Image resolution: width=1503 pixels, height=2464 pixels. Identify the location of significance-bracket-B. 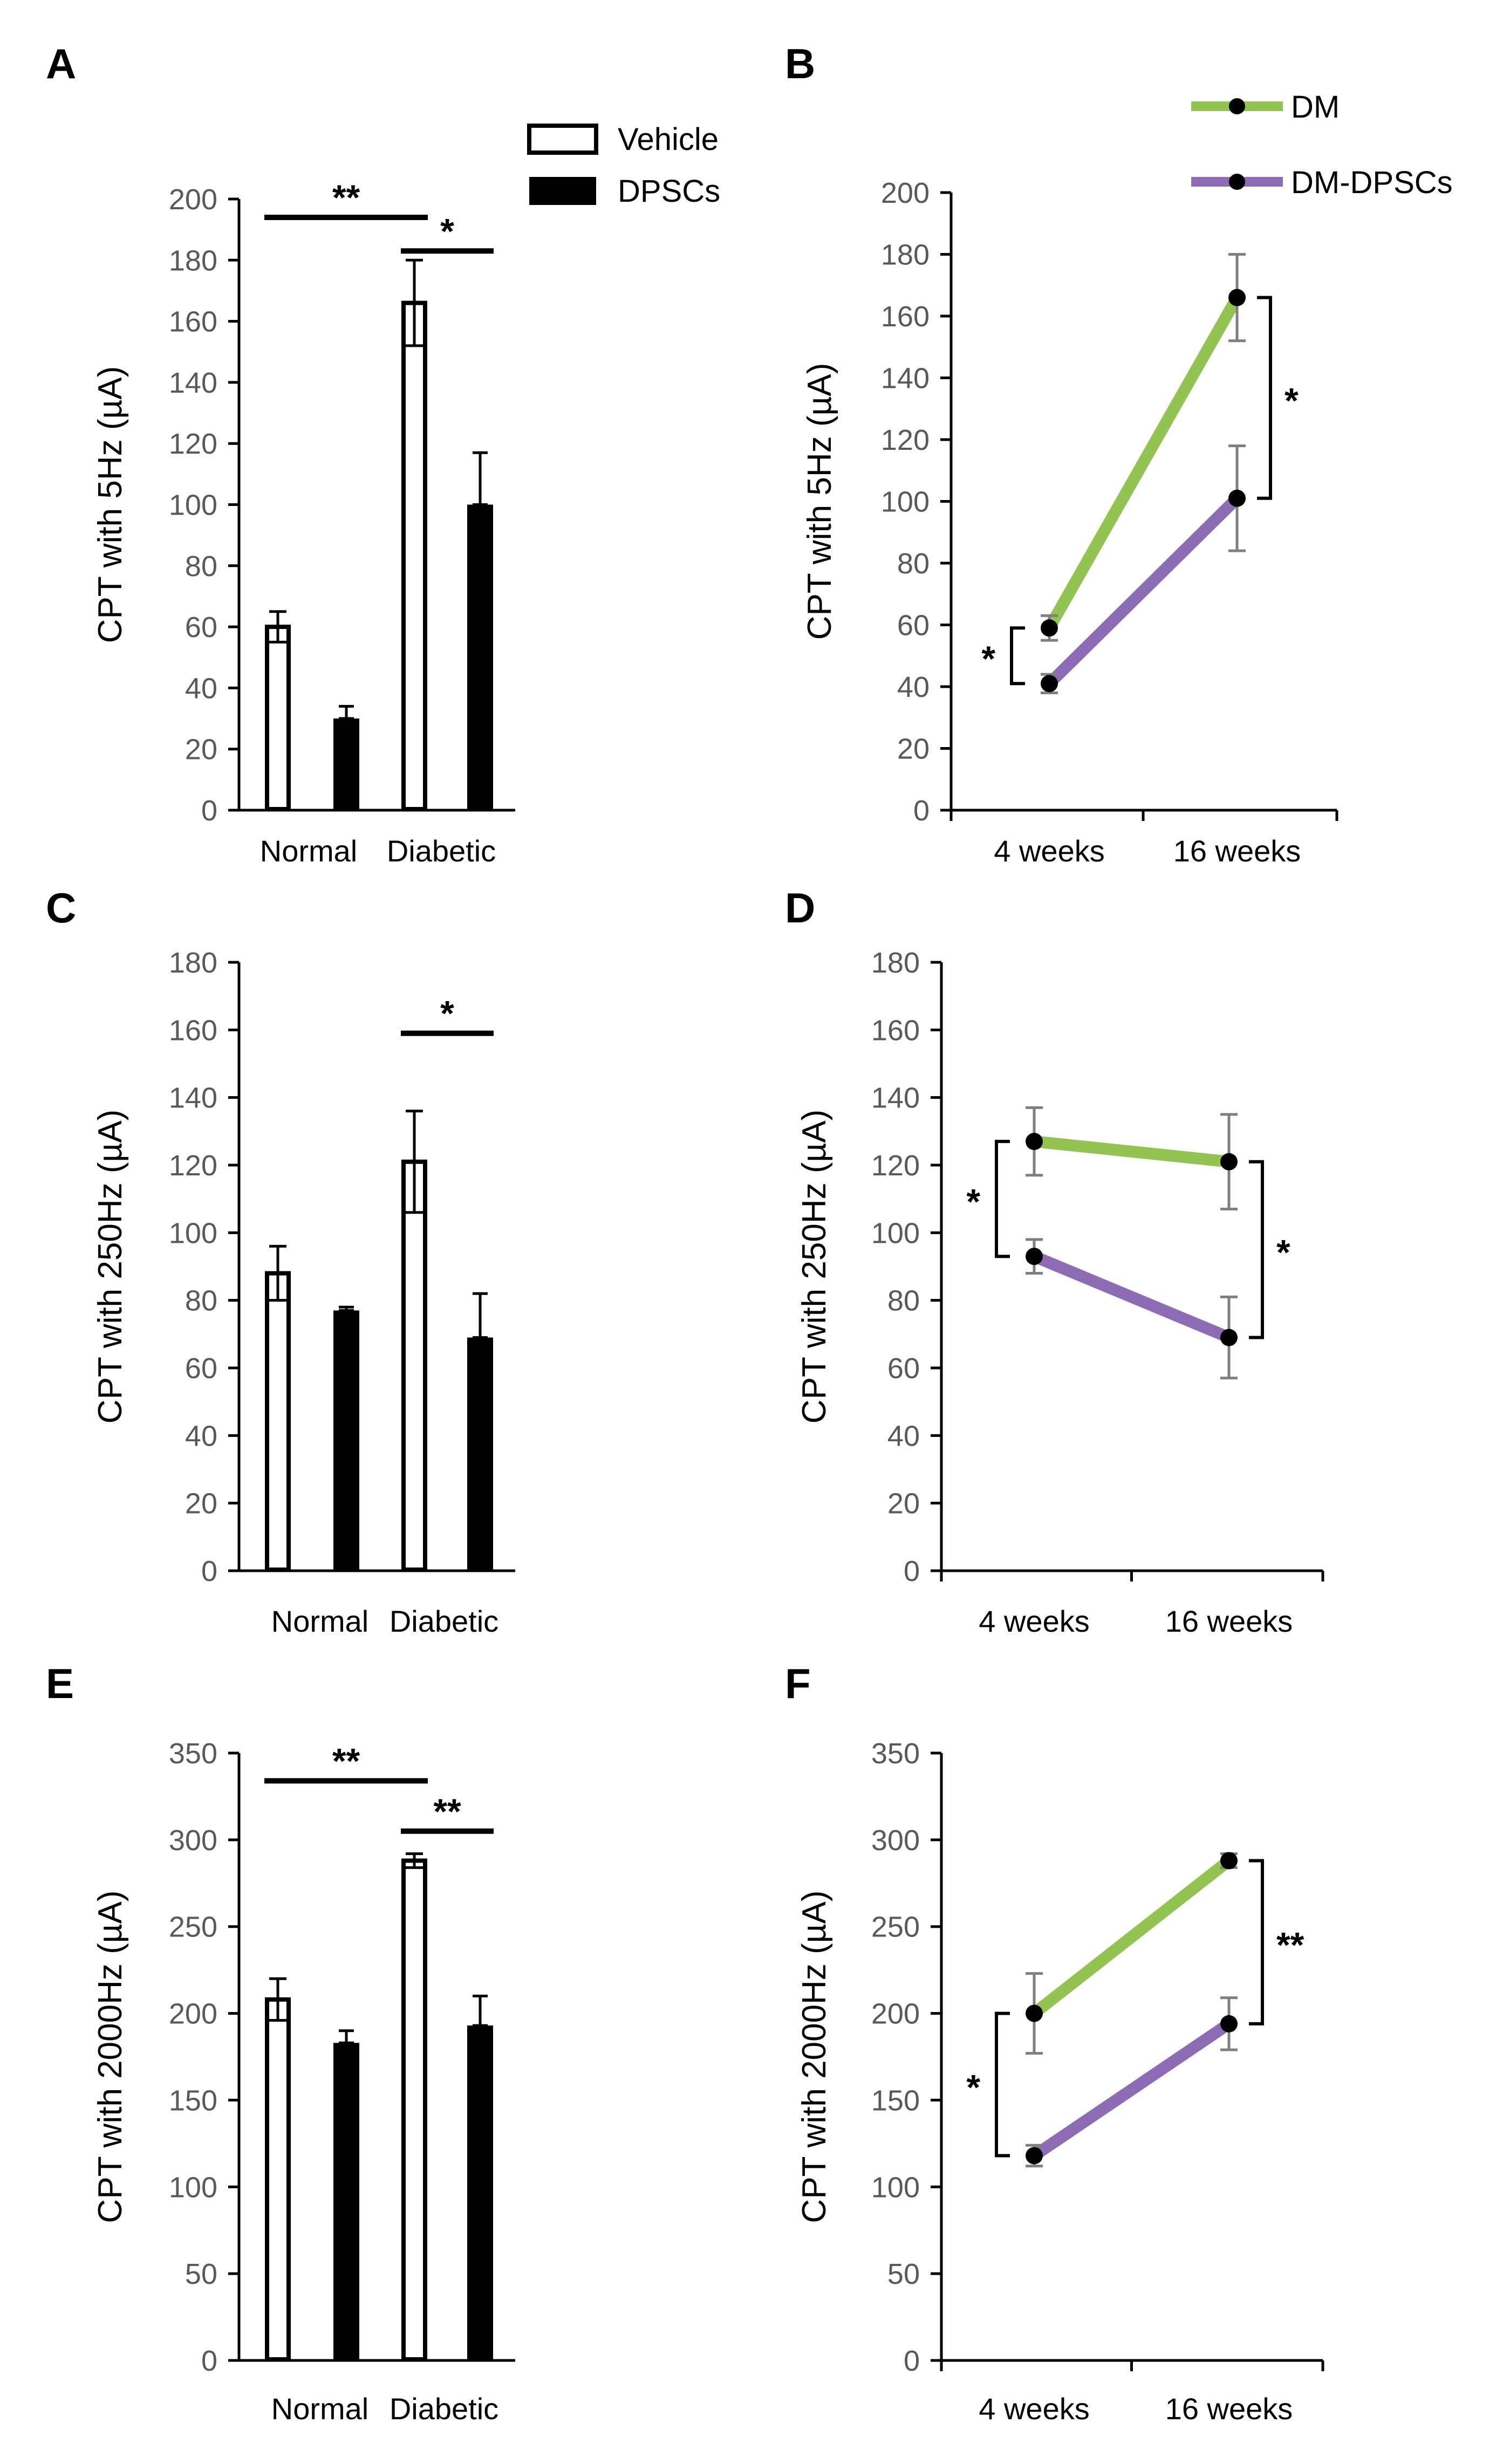
(1018, 656).